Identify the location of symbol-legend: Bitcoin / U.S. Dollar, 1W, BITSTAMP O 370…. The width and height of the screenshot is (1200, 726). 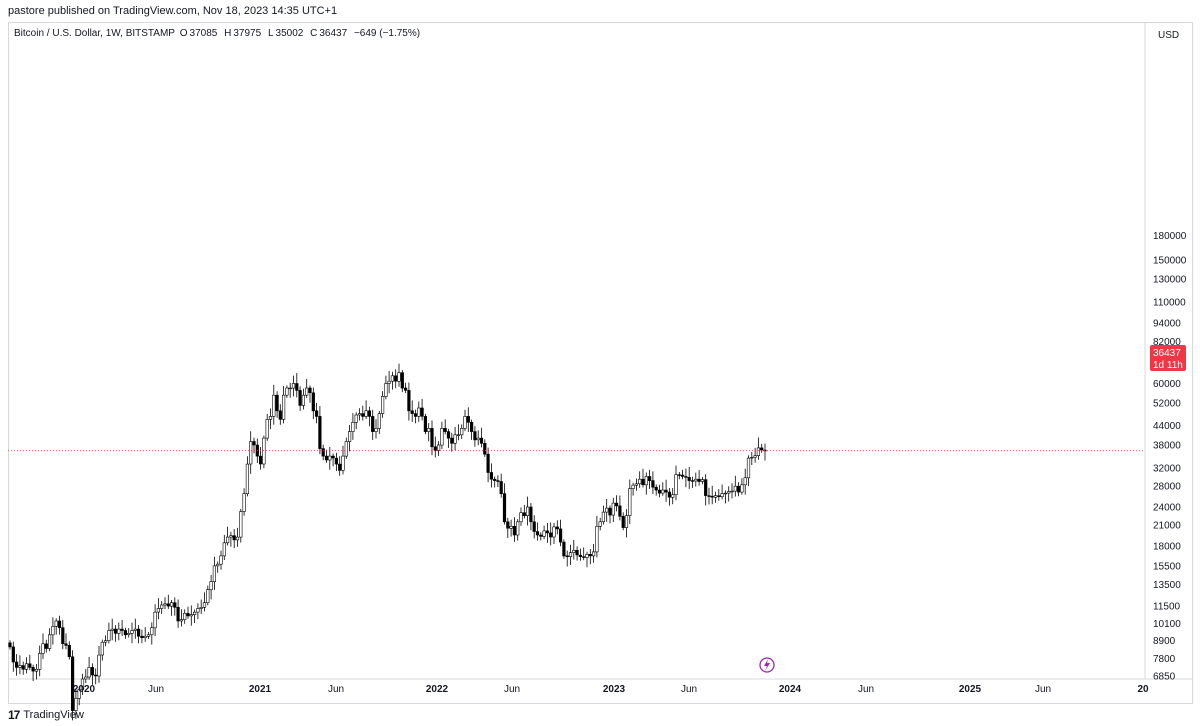
(218, 33).